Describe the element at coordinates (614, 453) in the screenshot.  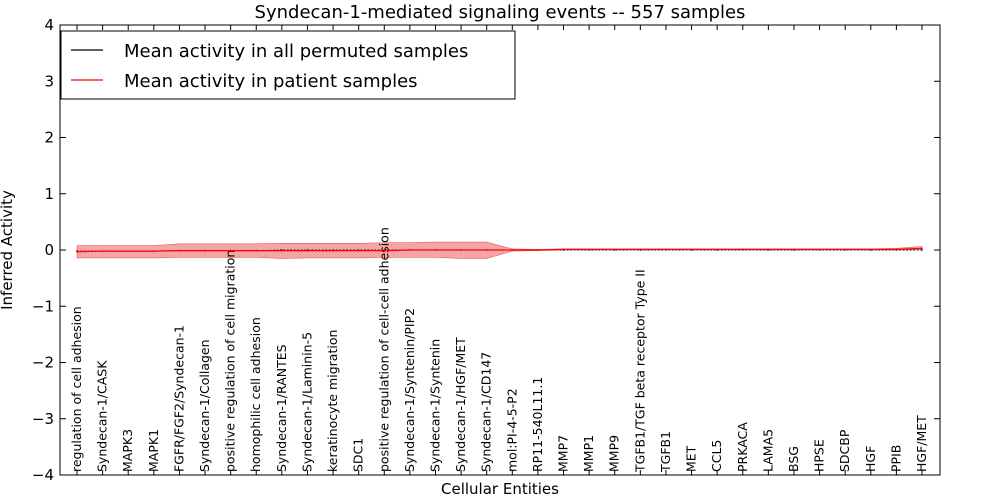
I see `x-tick-label: MMP9` at that location.